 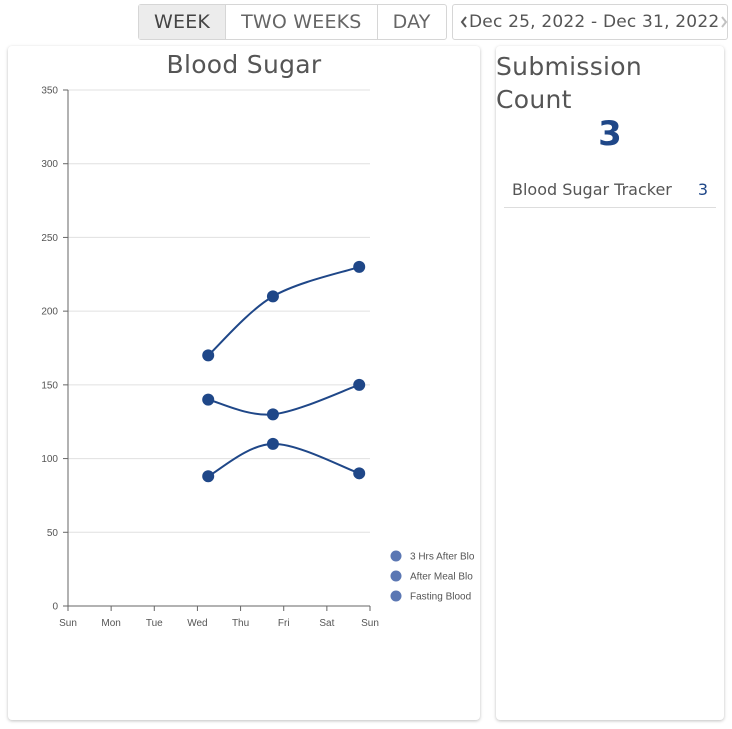 What do you see at coordinates (592, 189) in the screenshot?
I see `submission-row-label: Blood Sugar Tracker` at bounding box center [592, 189].